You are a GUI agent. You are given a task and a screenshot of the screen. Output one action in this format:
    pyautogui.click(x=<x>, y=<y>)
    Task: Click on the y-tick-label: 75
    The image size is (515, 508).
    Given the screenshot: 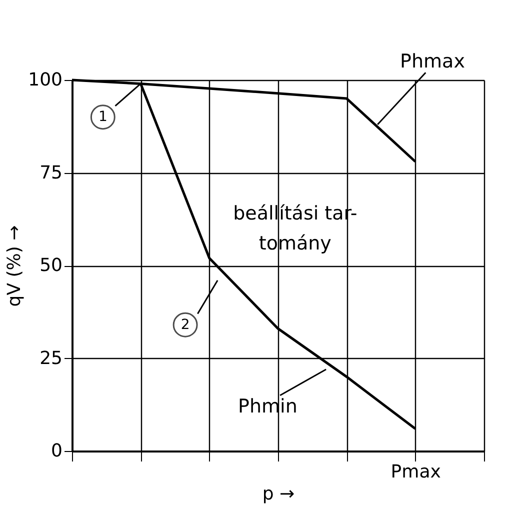 What is the action you would take?
    pyautogui.click(x=51, y=173)
    